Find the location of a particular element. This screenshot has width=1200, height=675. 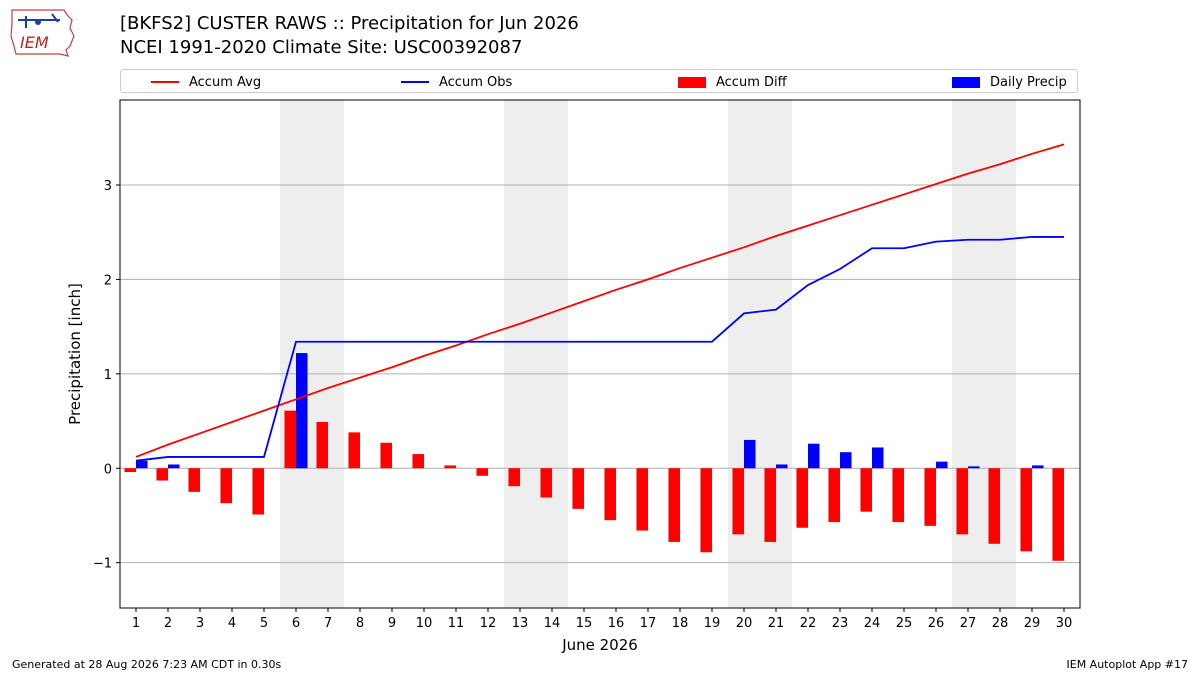

x-tick-label: 8 is located at coordinates (360, 623).